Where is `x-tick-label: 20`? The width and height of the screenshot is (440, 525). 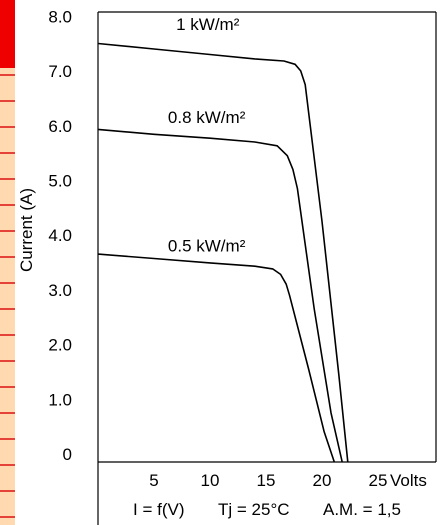 x-tick-label: 20 is located at coordinates (322, 480).